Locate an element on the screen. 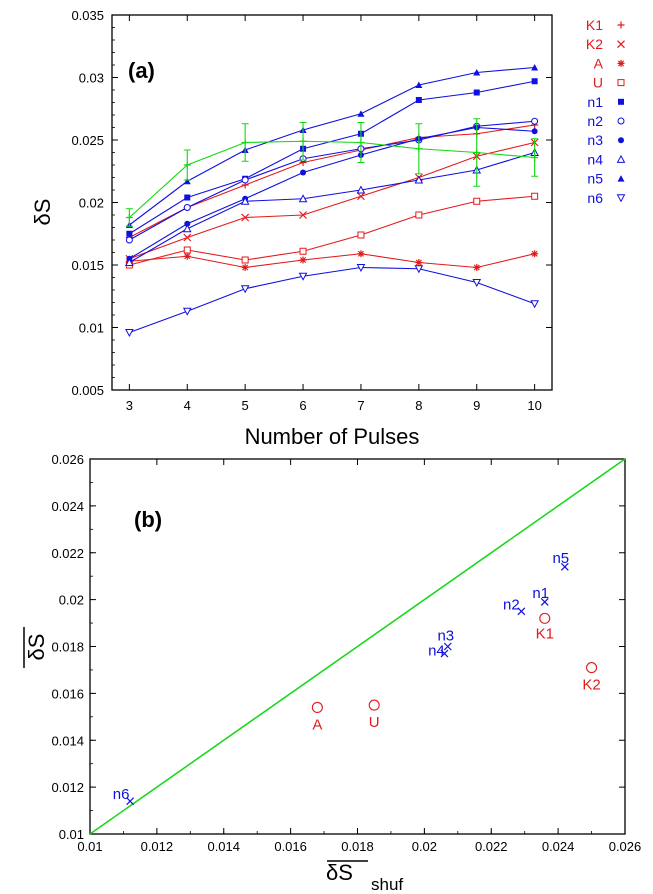 The width and height of the screenshot is (653, 894). panel-b-point-U: U is located at coordinates (374, 715).